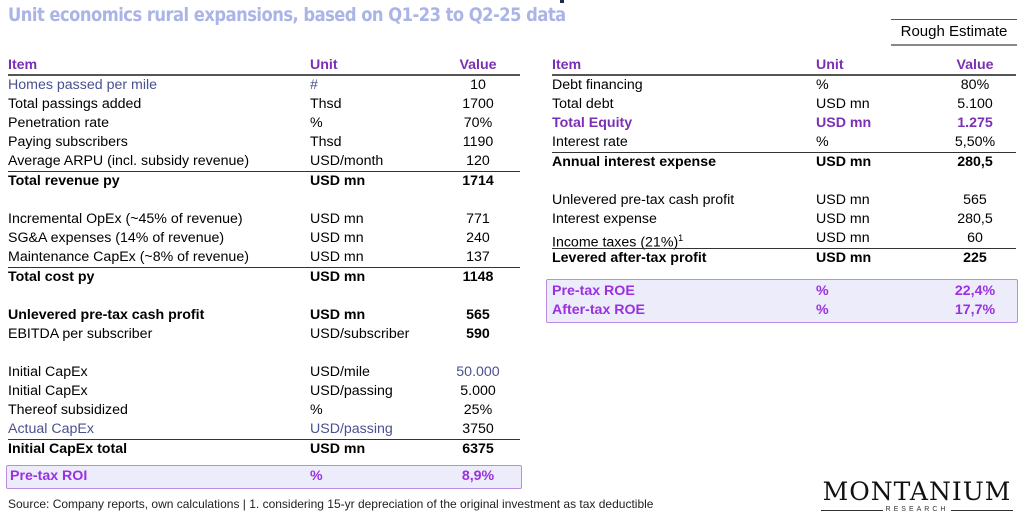  Describe the element at coordinates (917, 491) in the screenshot. I see `logo-name: MONTANIUM` at that location.